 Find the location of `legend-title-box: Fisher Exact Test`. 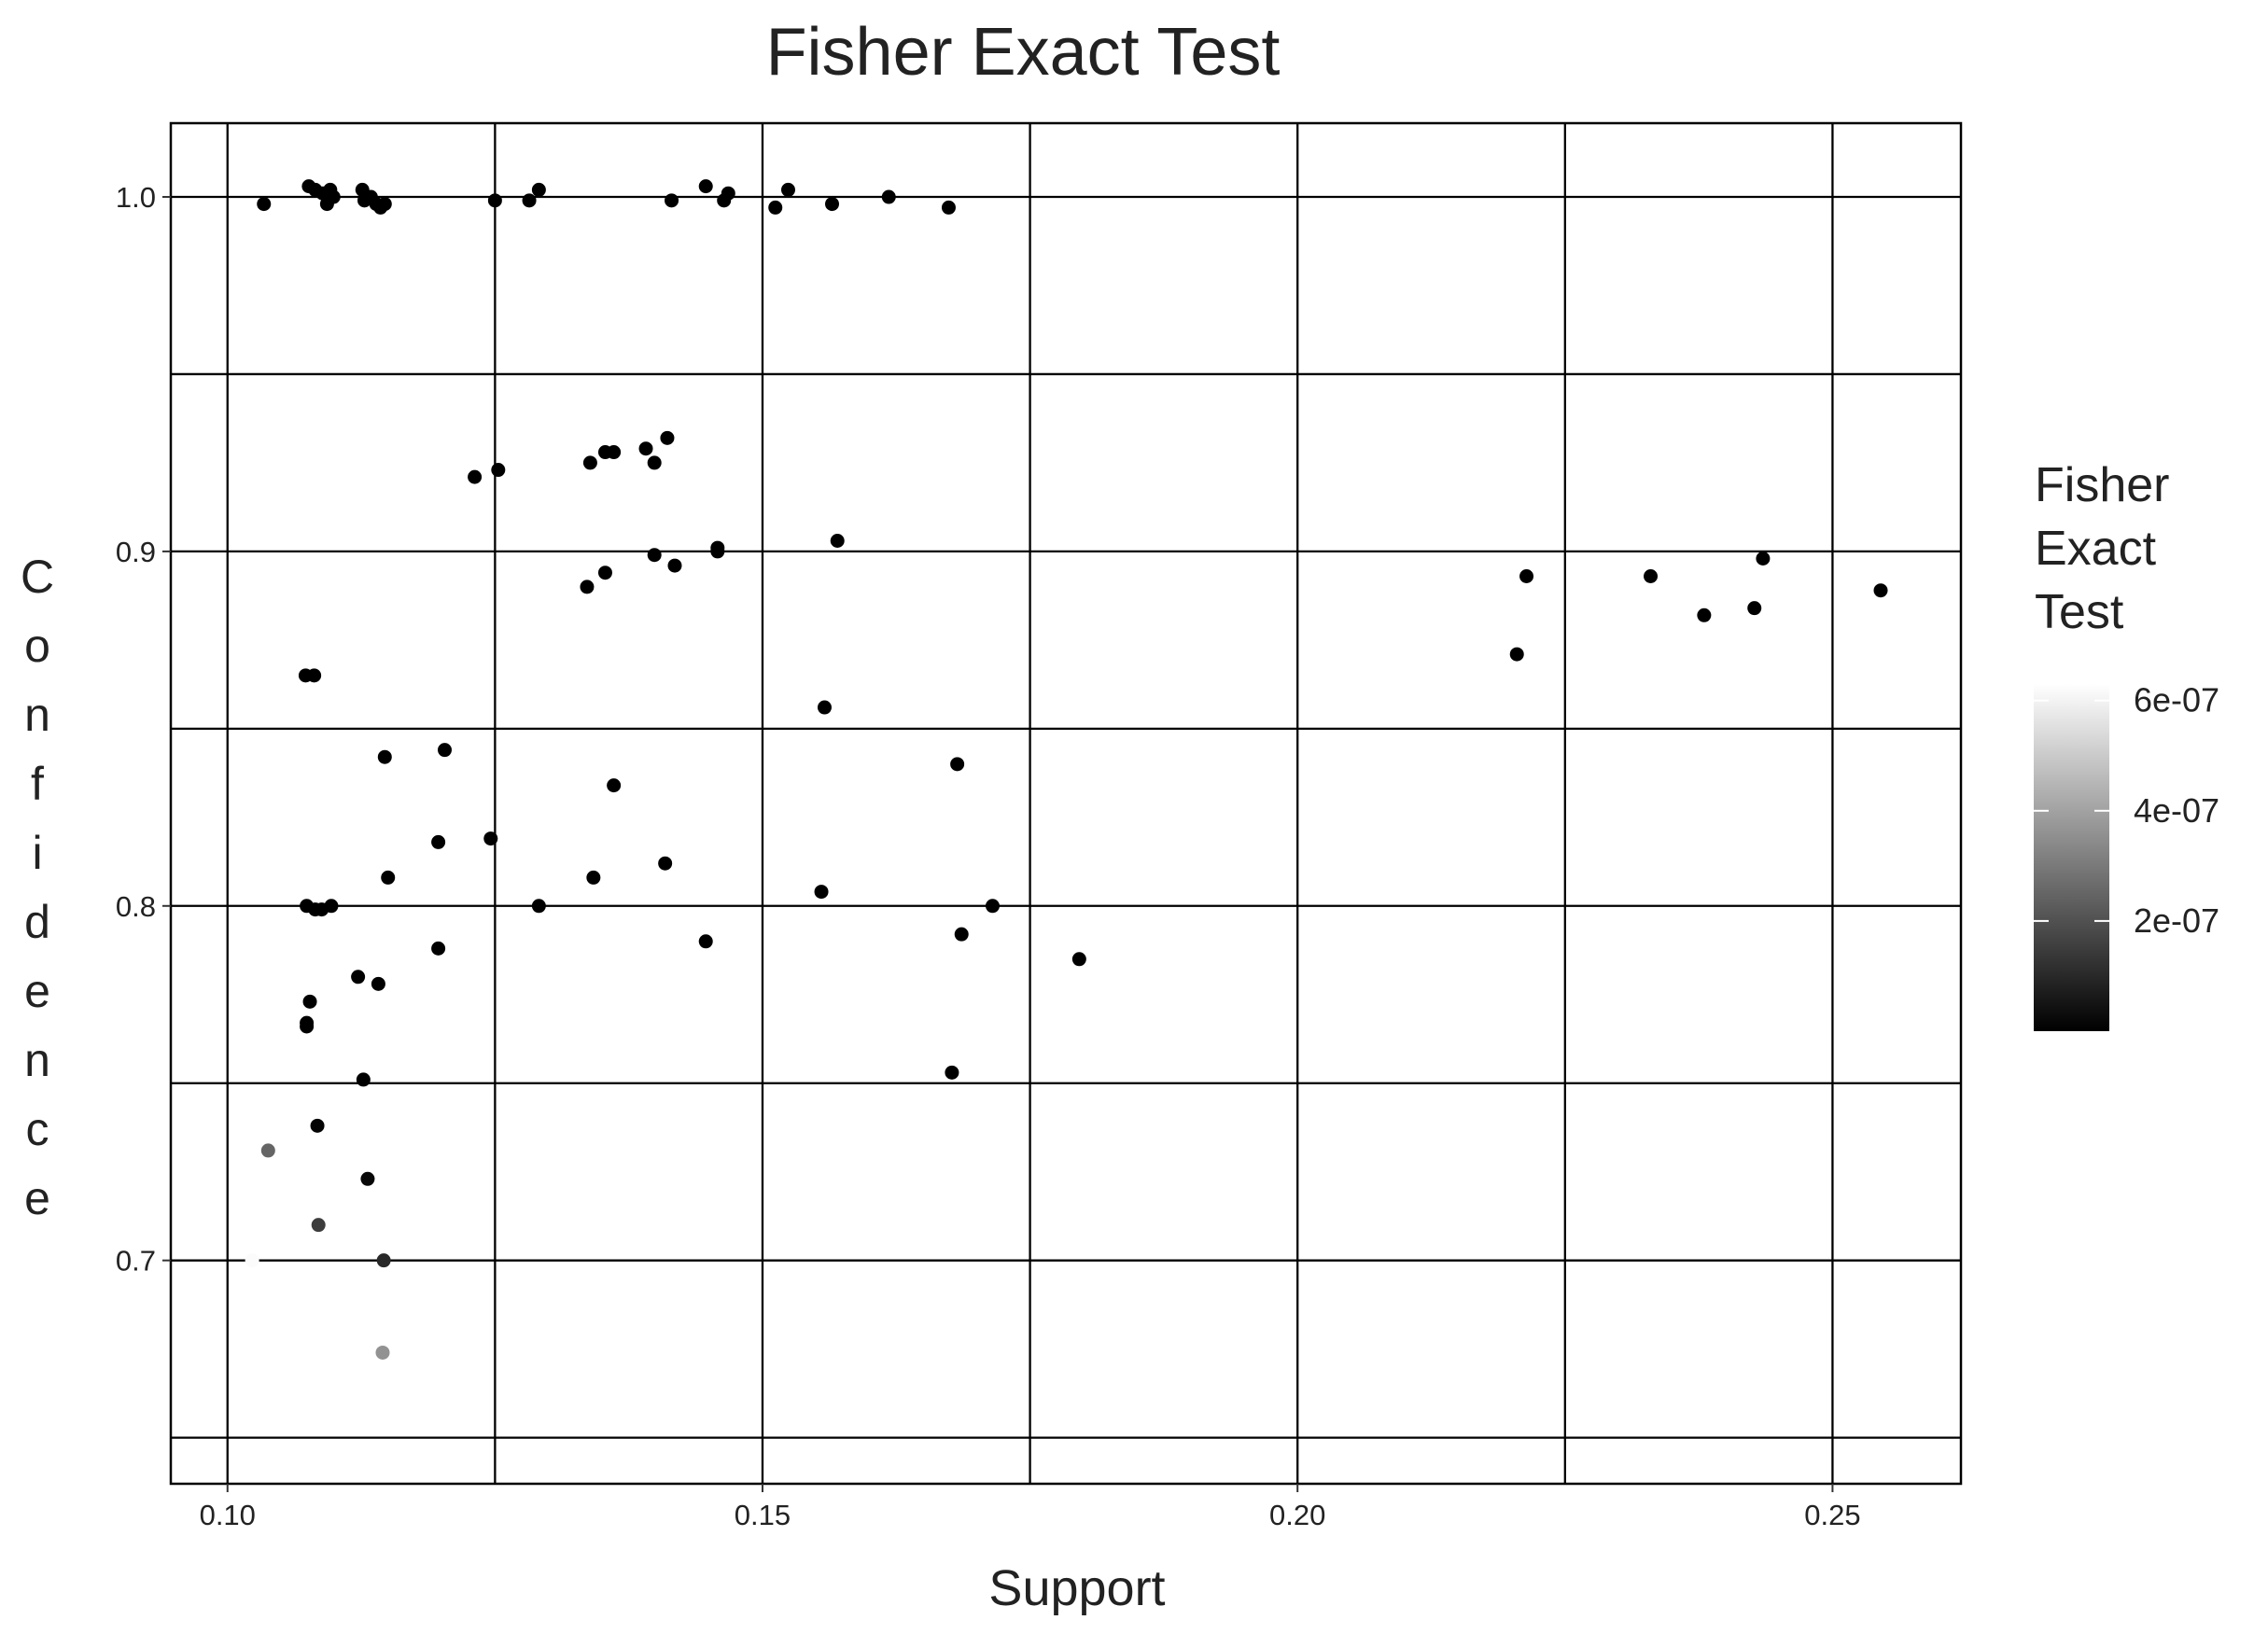

legend-title-box: Fisher Exact Test is located at coordinates (2102, 548).